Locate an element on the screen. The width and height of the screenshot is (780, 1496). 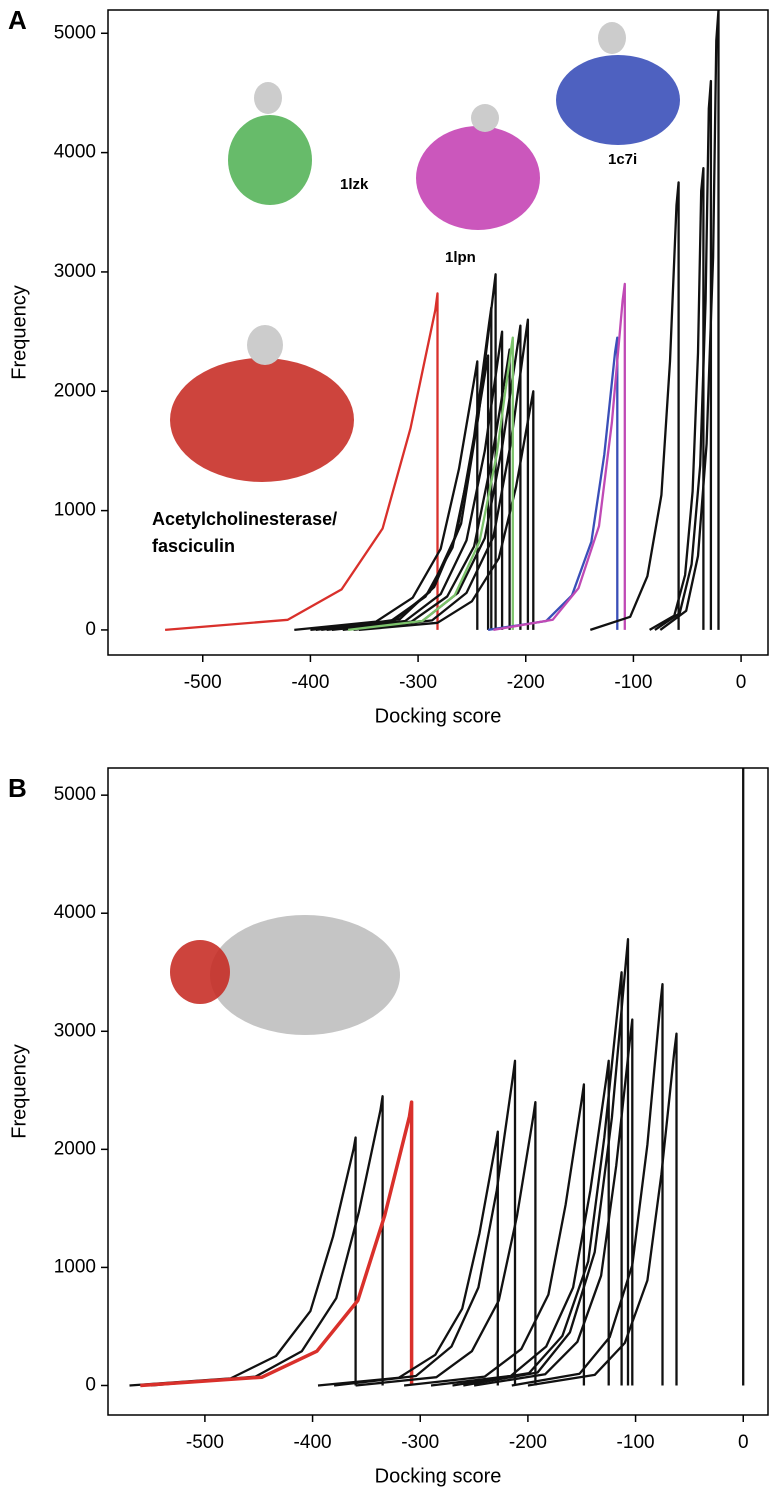
protein-fasciculin is located at coordinates (200, 972).